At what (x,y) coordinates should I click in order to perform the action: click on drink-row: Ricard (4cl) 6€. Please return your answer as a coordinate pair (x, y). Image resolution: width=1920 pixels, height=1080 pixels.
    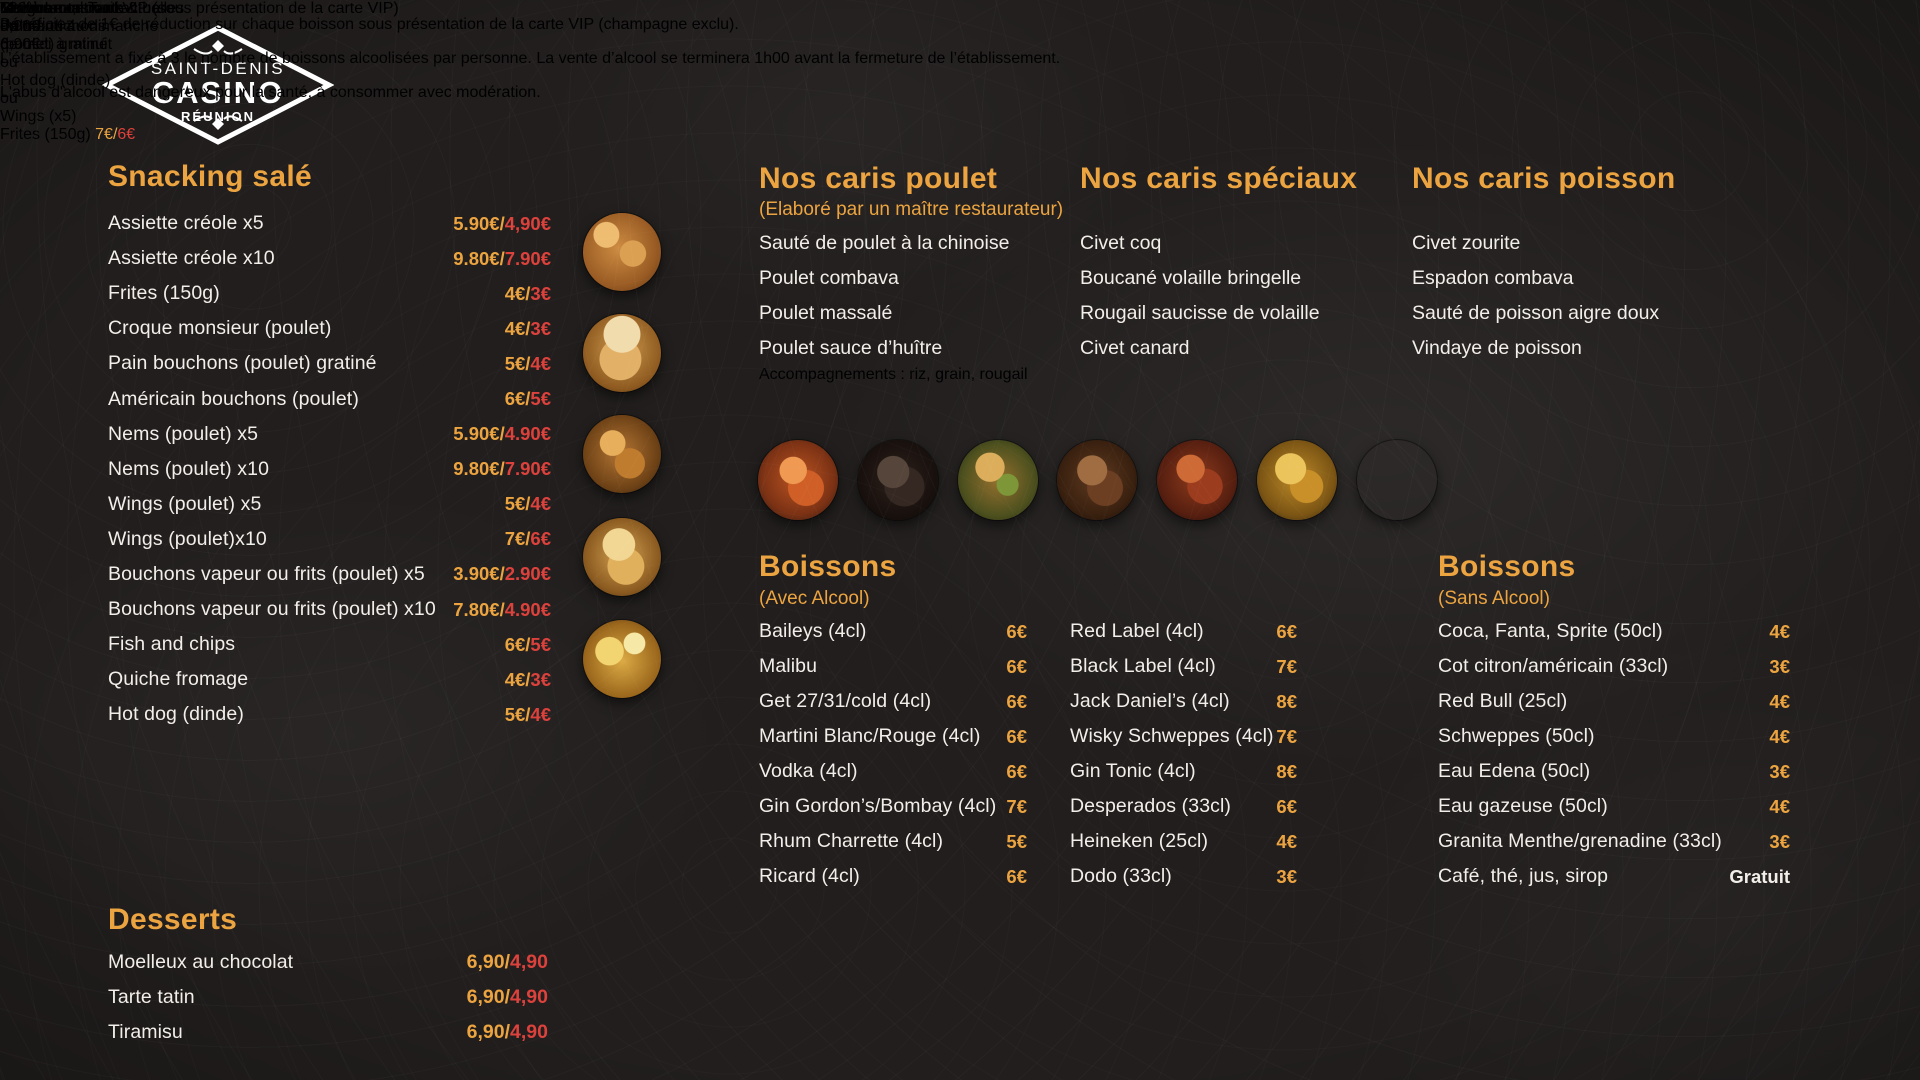
    Looking at the image, I should click on (893, 876).